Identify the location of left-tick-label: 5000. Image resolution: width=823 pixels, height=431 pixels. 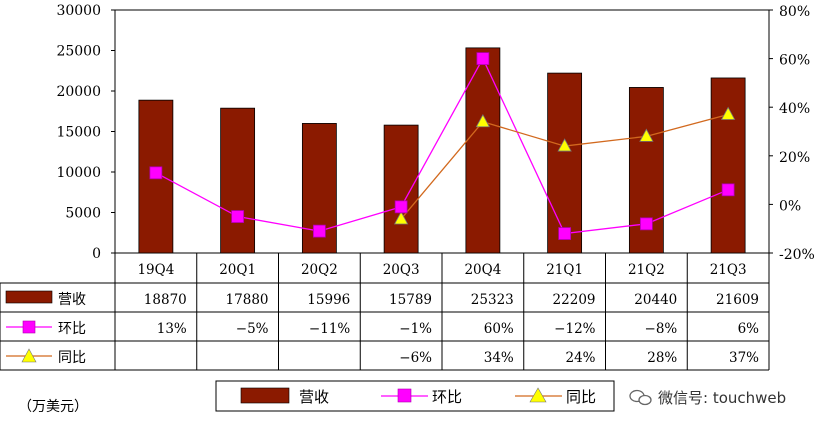
(83, 214).